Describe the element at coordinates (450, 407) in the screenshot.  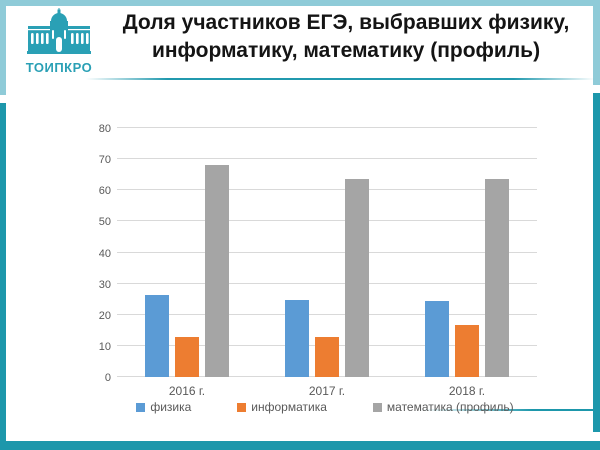
I see `legend-label: математика (профиль)` at that location.